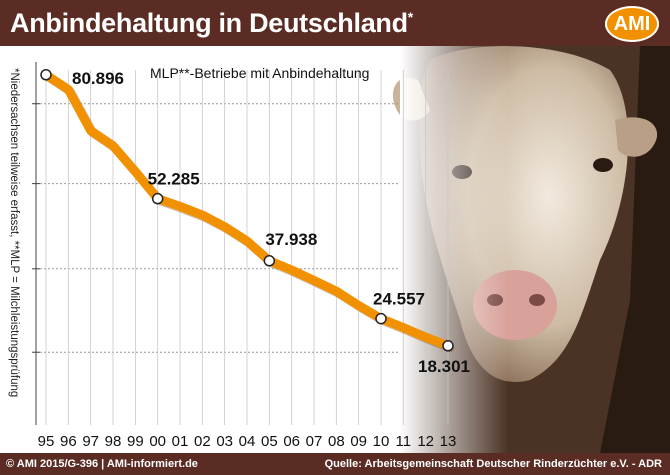  I want to click on title-text: Anbindehaltung in Deutschland, so click(209, 23).